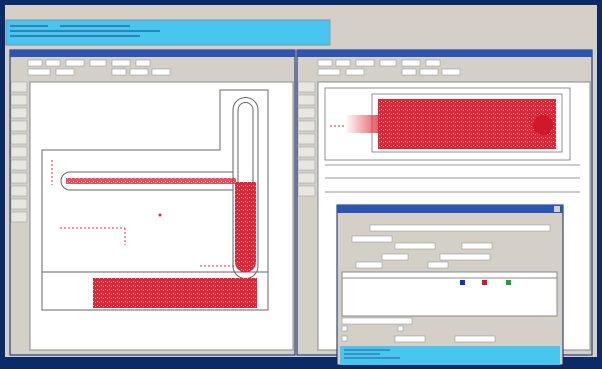  Describe the element at coordinates (418, 330) in the screenshot. I see `dialog-controls` at that location.